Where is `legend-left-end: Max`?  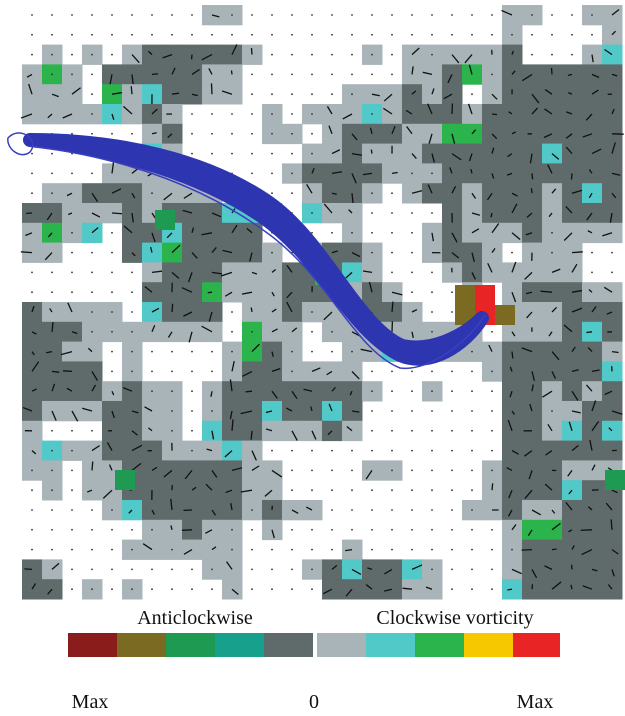
legend-left-end: Max is located at coordinates (90, 702).